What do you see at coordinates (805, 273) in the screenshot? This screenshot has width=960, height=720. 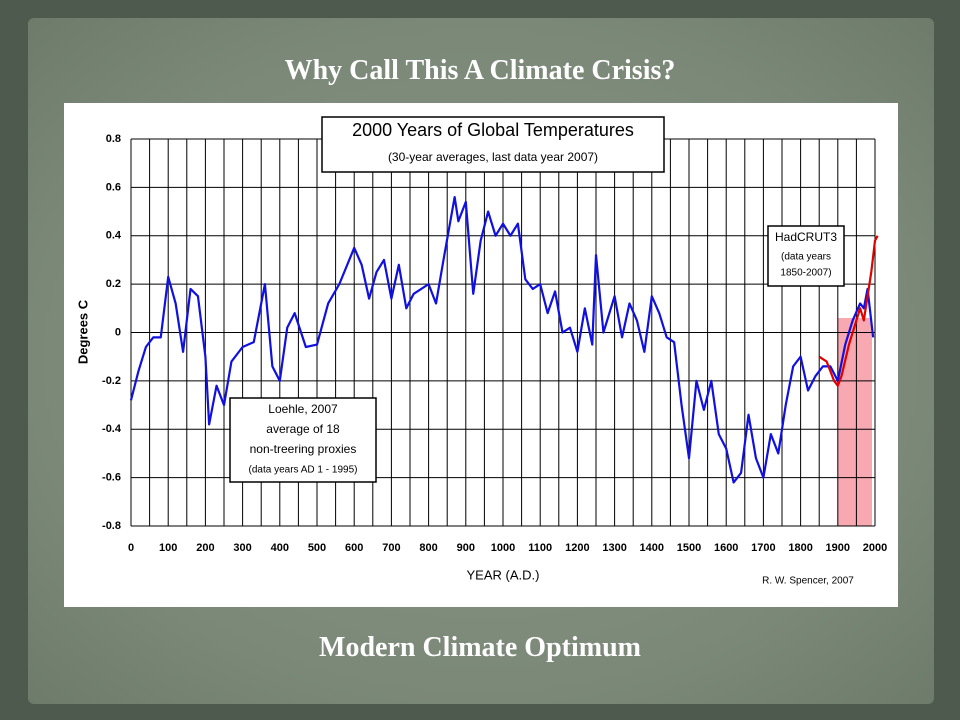 I see `annotation: 1850-2007)` at bounding box center [805, 273].